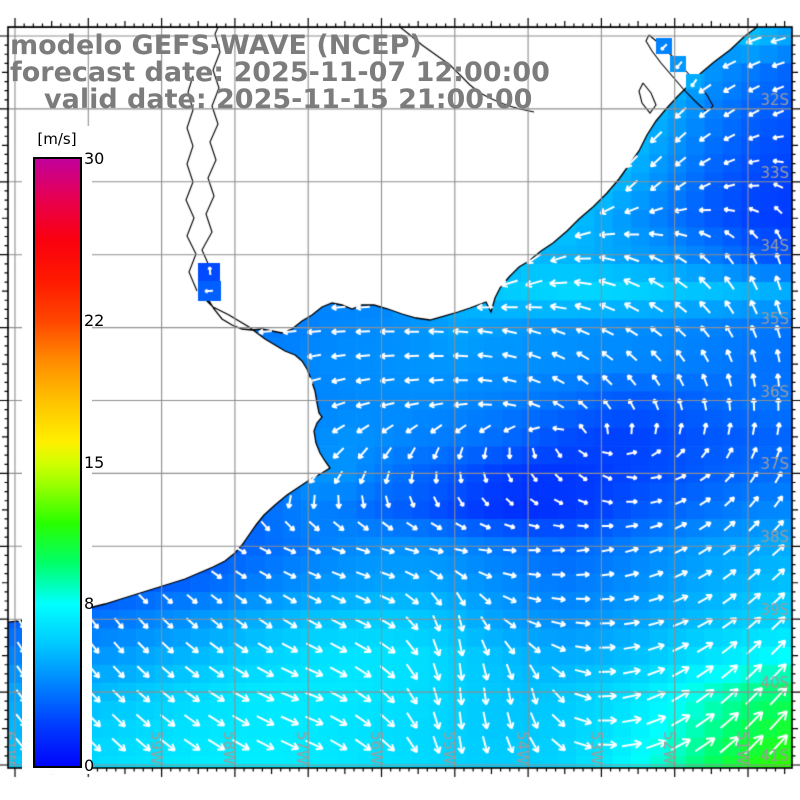  I want to click on colorbar-tick-label: 30, so click(94, 158).